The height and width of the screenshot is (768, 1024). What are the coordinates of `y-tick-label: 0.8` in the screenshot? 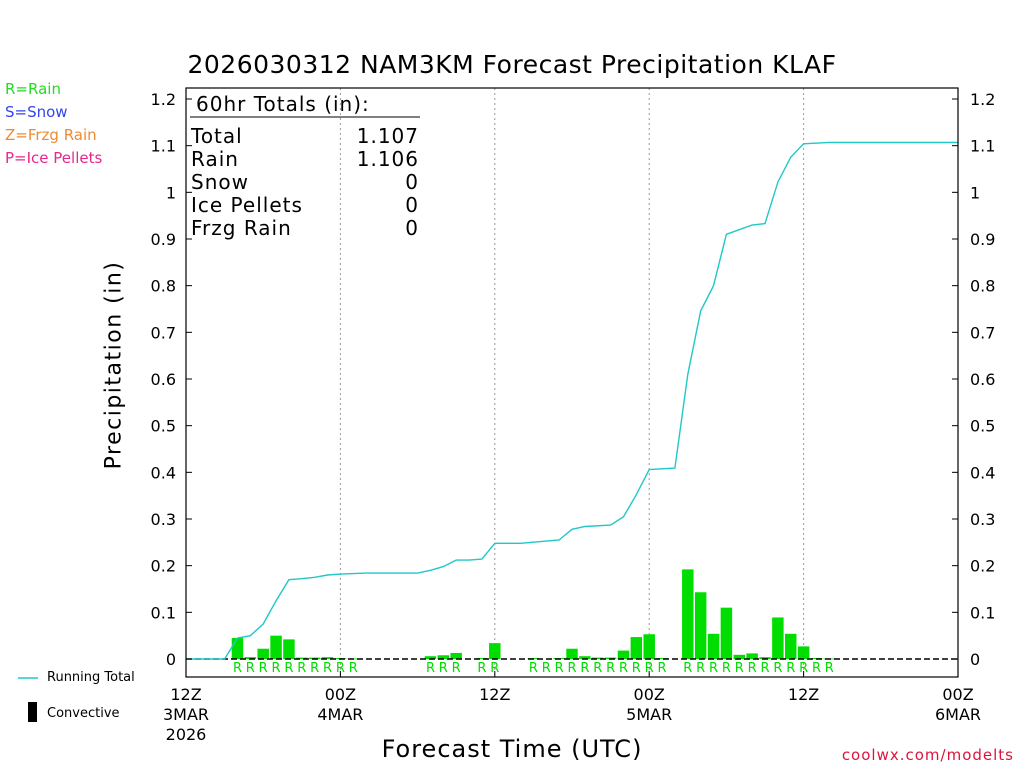 It's located at (163, 286).